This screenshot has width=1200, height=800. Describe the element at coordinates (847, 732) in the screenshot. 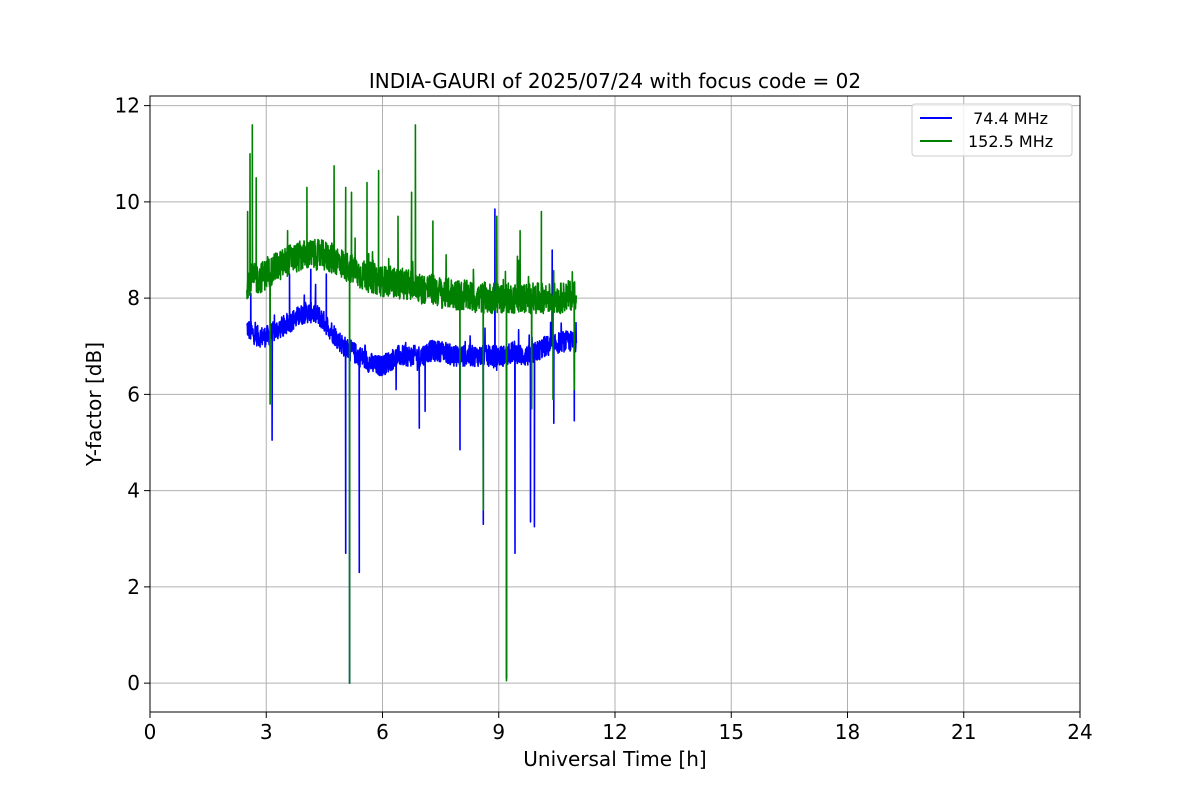

I see `x-tick-label: 18` at that location.